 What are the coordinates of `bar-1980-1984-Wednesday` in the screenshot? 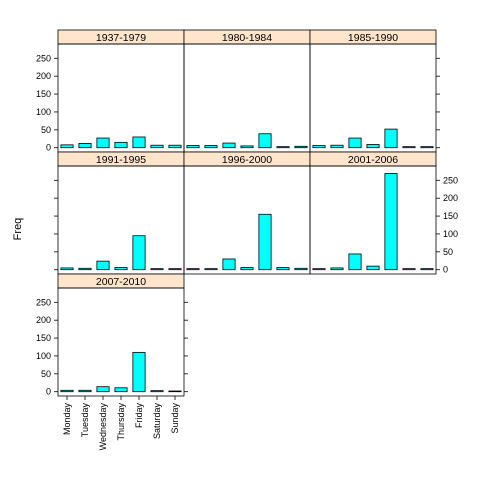 It's located at (229, 145).